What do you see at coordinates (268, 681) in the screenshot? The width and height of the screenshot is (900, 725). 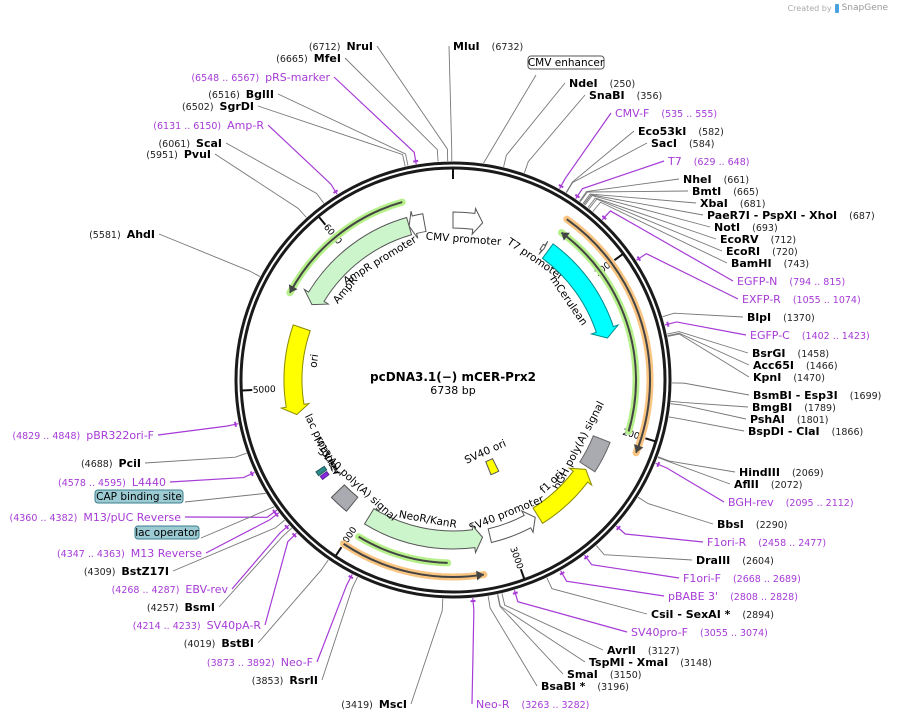 I see `site-position: (3853)` at bounding box center [268, 681].